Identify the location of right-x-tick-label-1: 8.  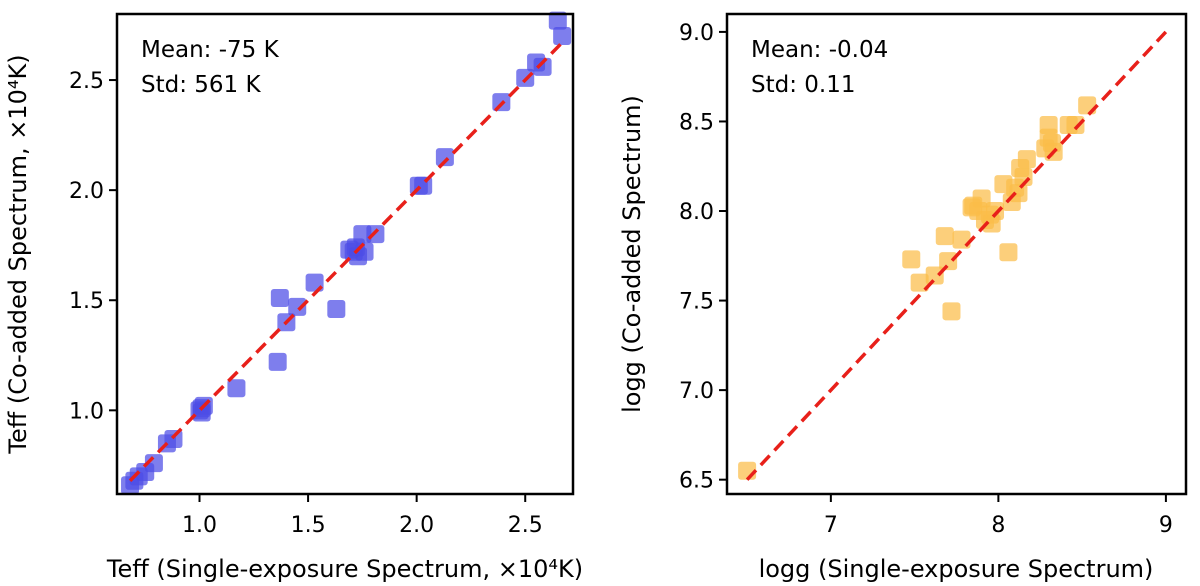
(998, 525).